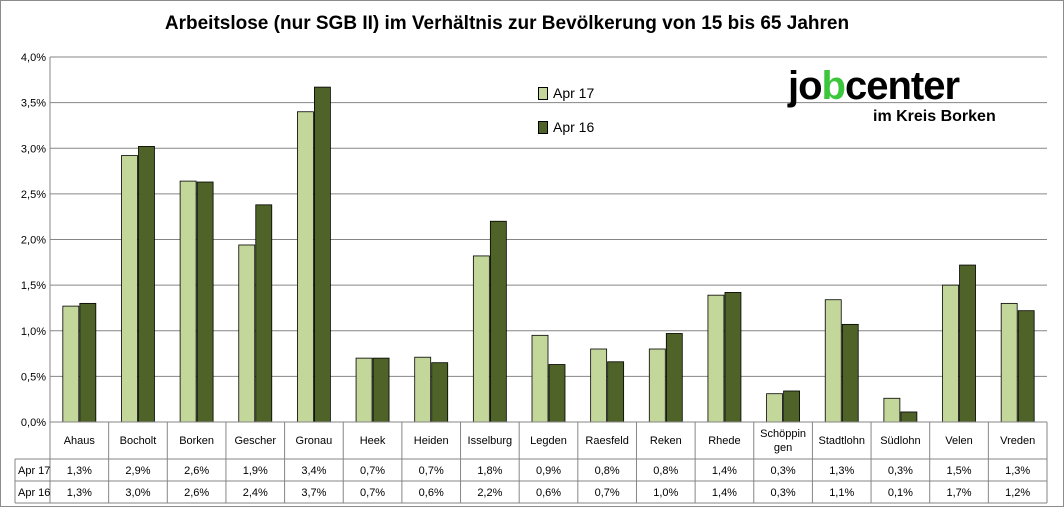 Image resolution: width=1064 pixels, height=507 pixels. Describe the element at coordinates (958, 493) in the screenshot. I see `table-cell-value: 1,7%` at that location.